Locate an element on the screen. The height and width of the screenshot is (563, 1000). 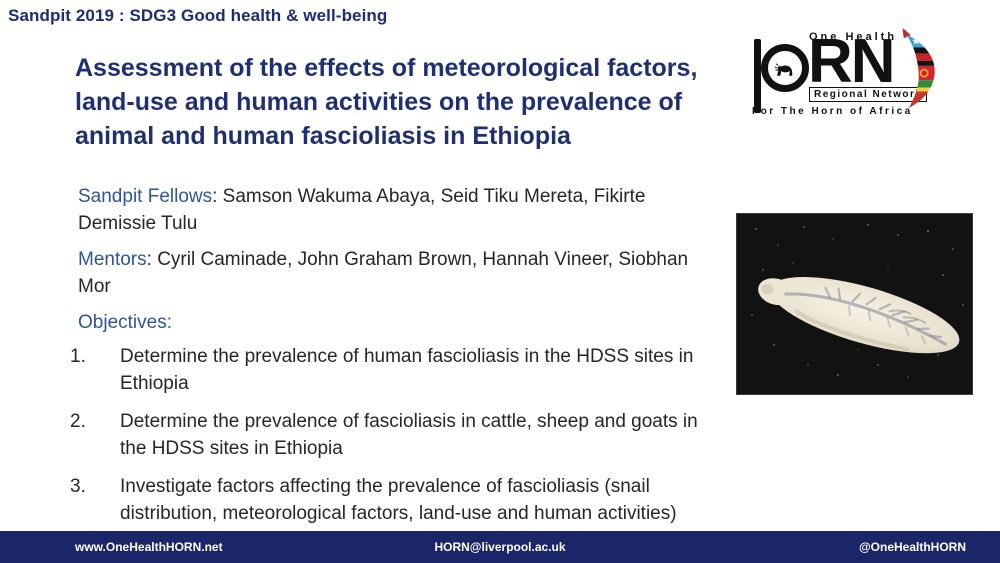
objective-number: 2. is located at coordinates (78, 421).